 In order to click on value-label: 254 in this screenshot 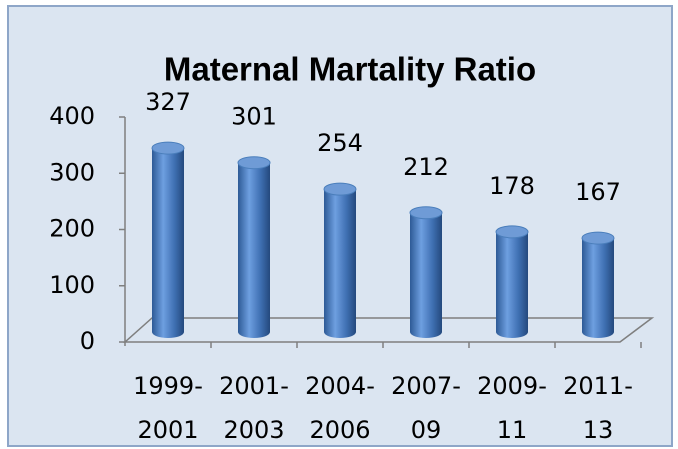, I will do `click(340, 143)`.